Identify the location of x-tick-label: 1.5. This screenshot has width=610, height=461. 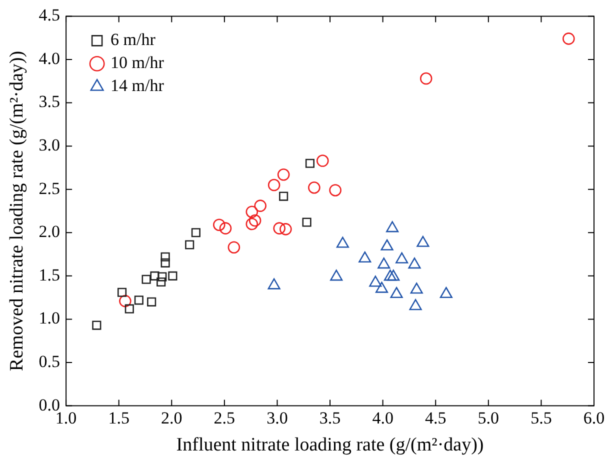
(119, 418).